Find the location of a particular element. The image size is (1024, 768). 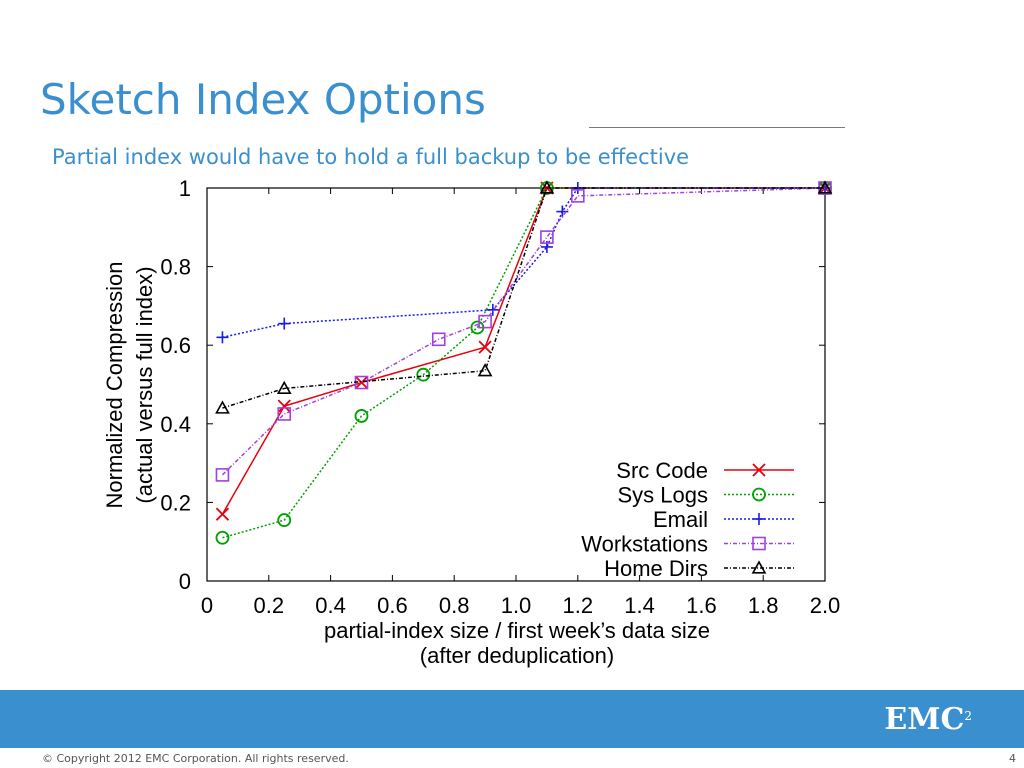

x-tick-label: 1.6 is located at coordinates (701, 605).